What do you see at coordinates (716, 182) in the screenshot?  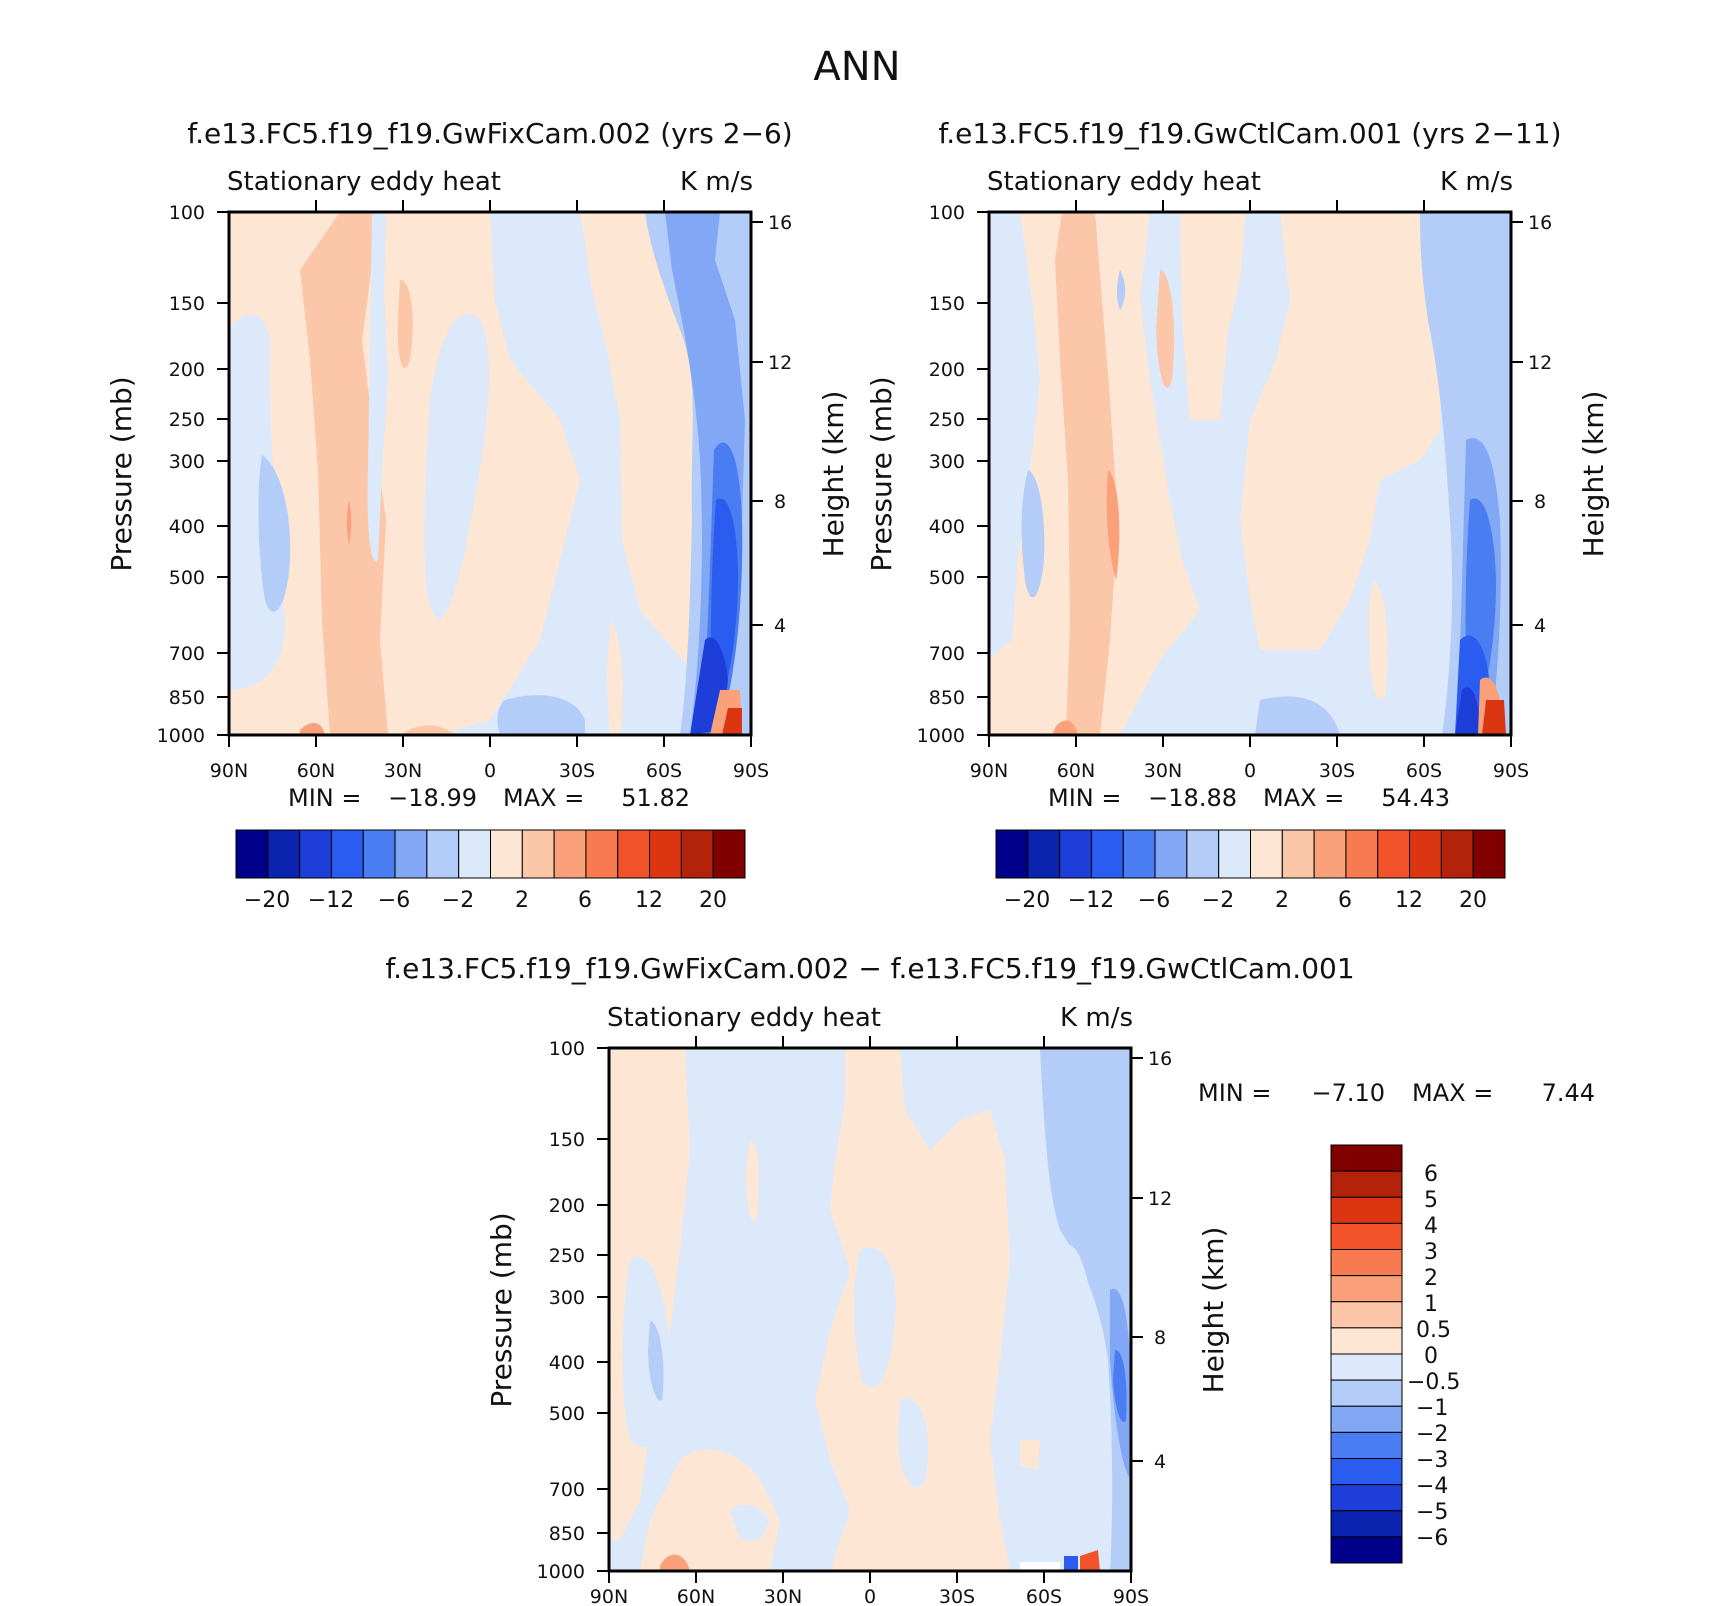 I see `panel-a-subtitle-right: K m/s` at bounding box center [716, 182].